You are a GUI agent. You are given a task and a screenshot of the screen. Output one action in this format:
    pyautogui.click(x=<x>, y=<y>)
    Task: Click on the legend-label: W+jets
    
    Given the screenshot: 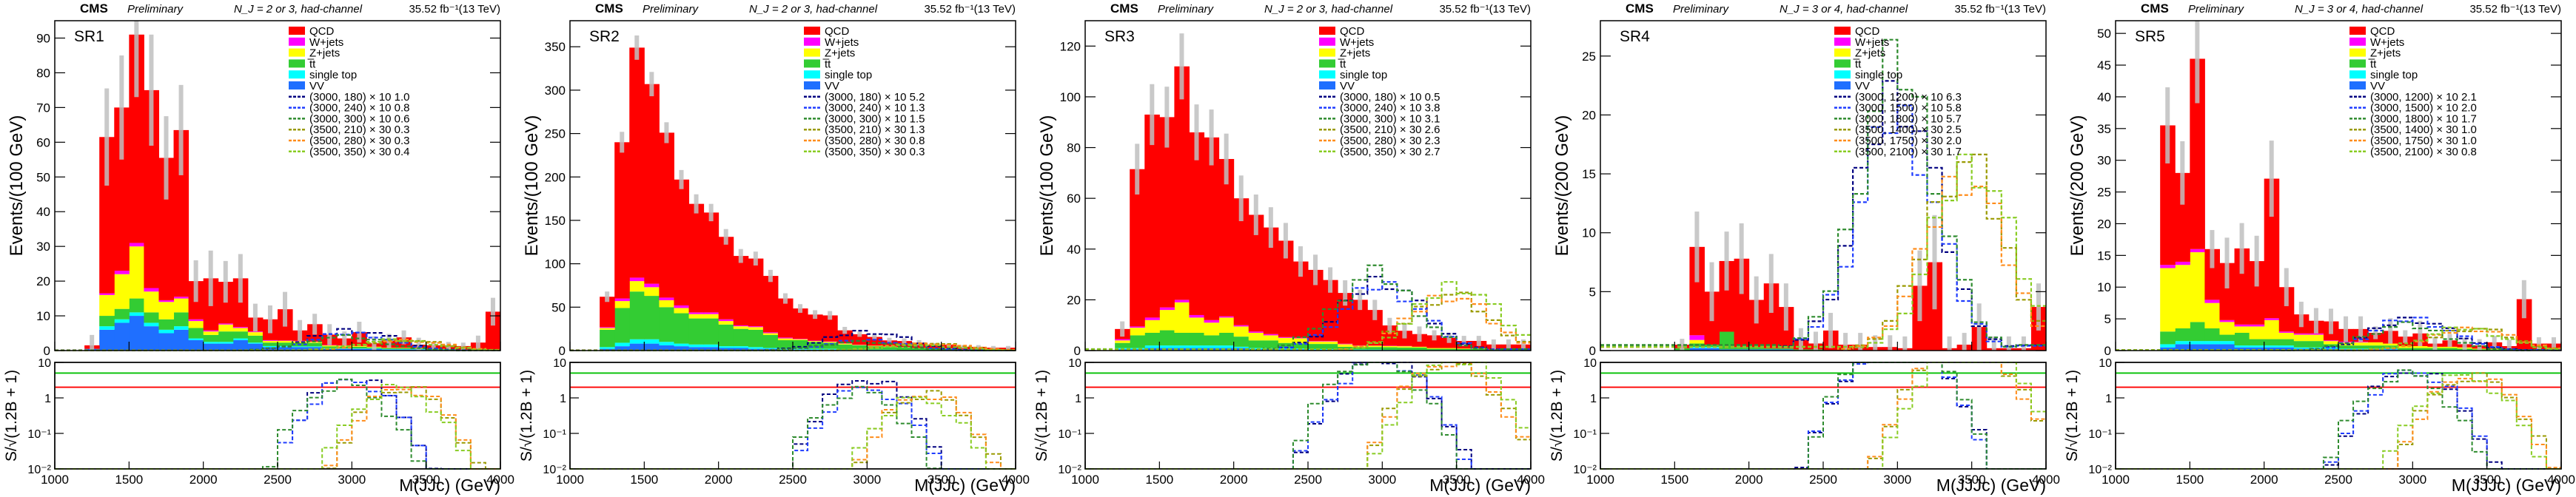 What is the action you would take?
    pyautogui.click(x=842, y=42)
    